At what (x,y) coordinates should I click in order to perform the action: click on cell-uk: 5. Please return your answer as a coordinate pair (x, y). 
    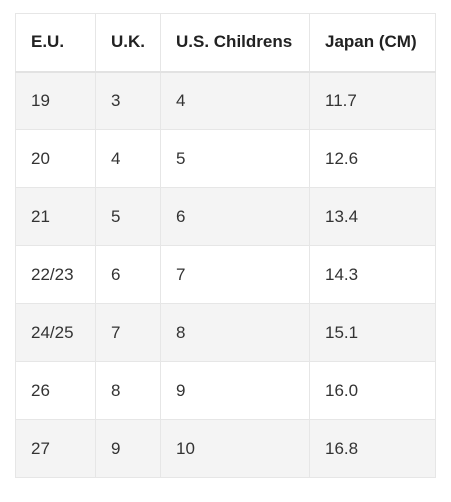
    Looking at the image, I should click on (128, 216).